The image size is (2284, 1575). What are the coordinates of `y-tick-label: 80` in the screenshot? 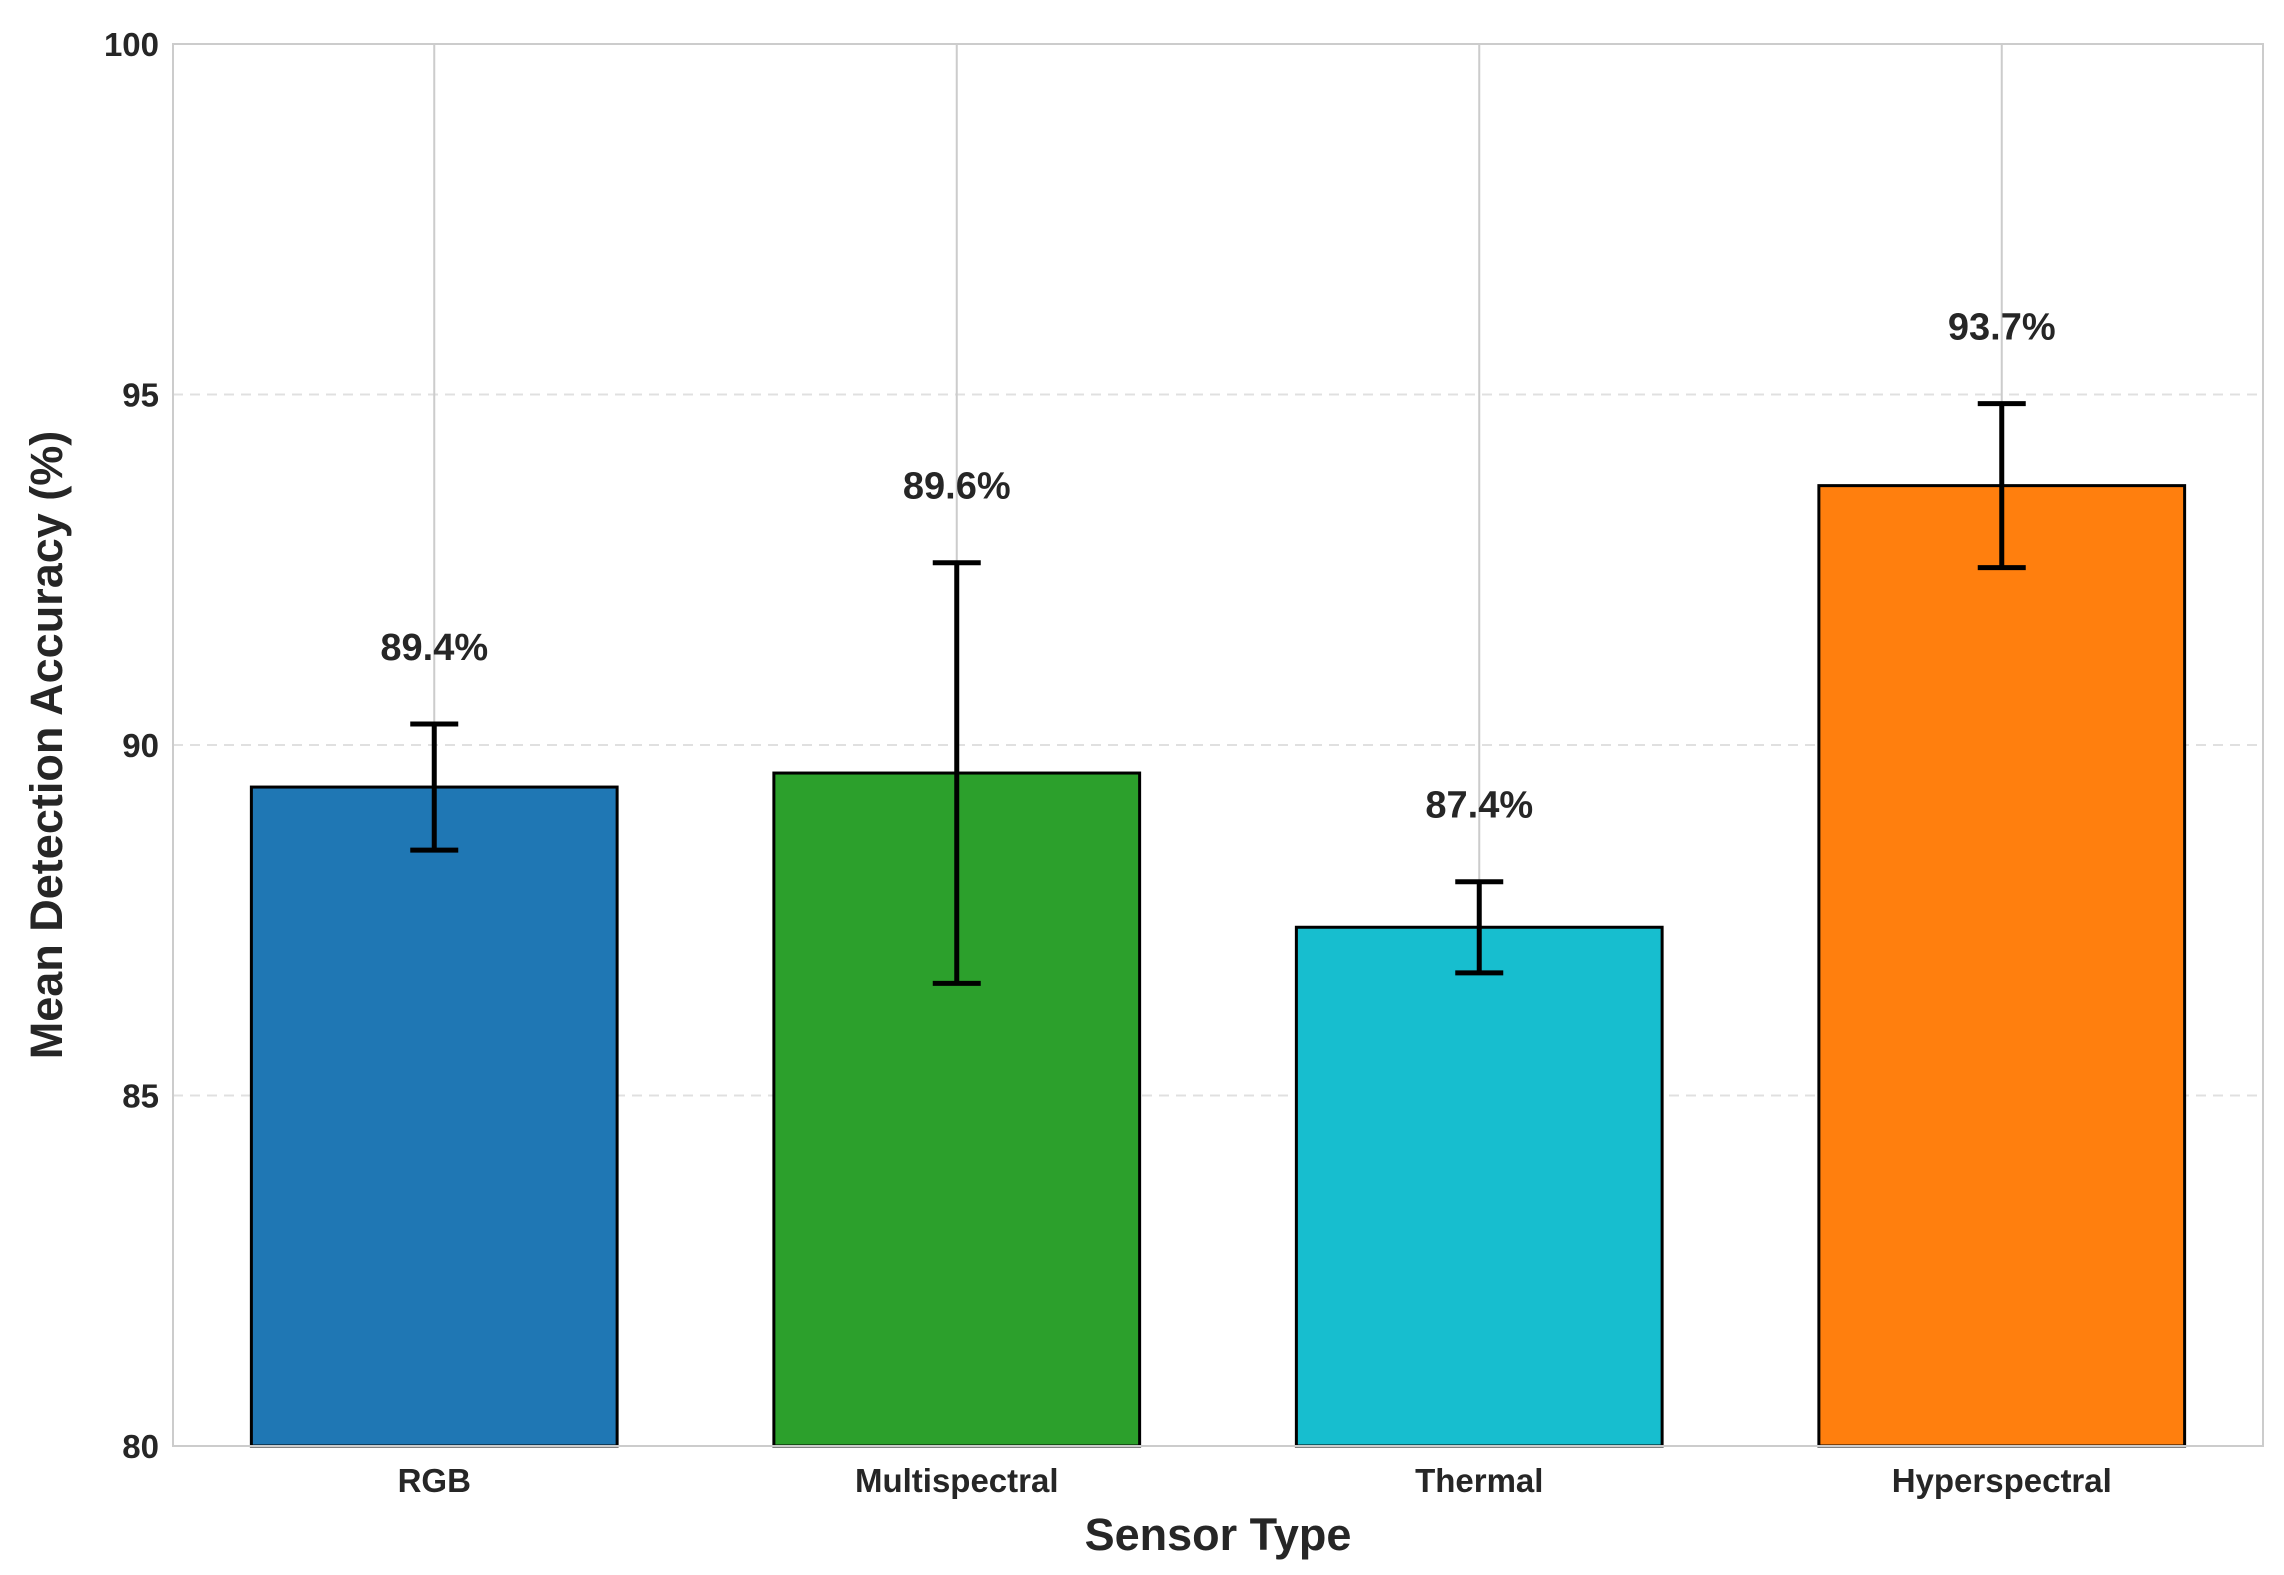 It's located at (140, 1446).